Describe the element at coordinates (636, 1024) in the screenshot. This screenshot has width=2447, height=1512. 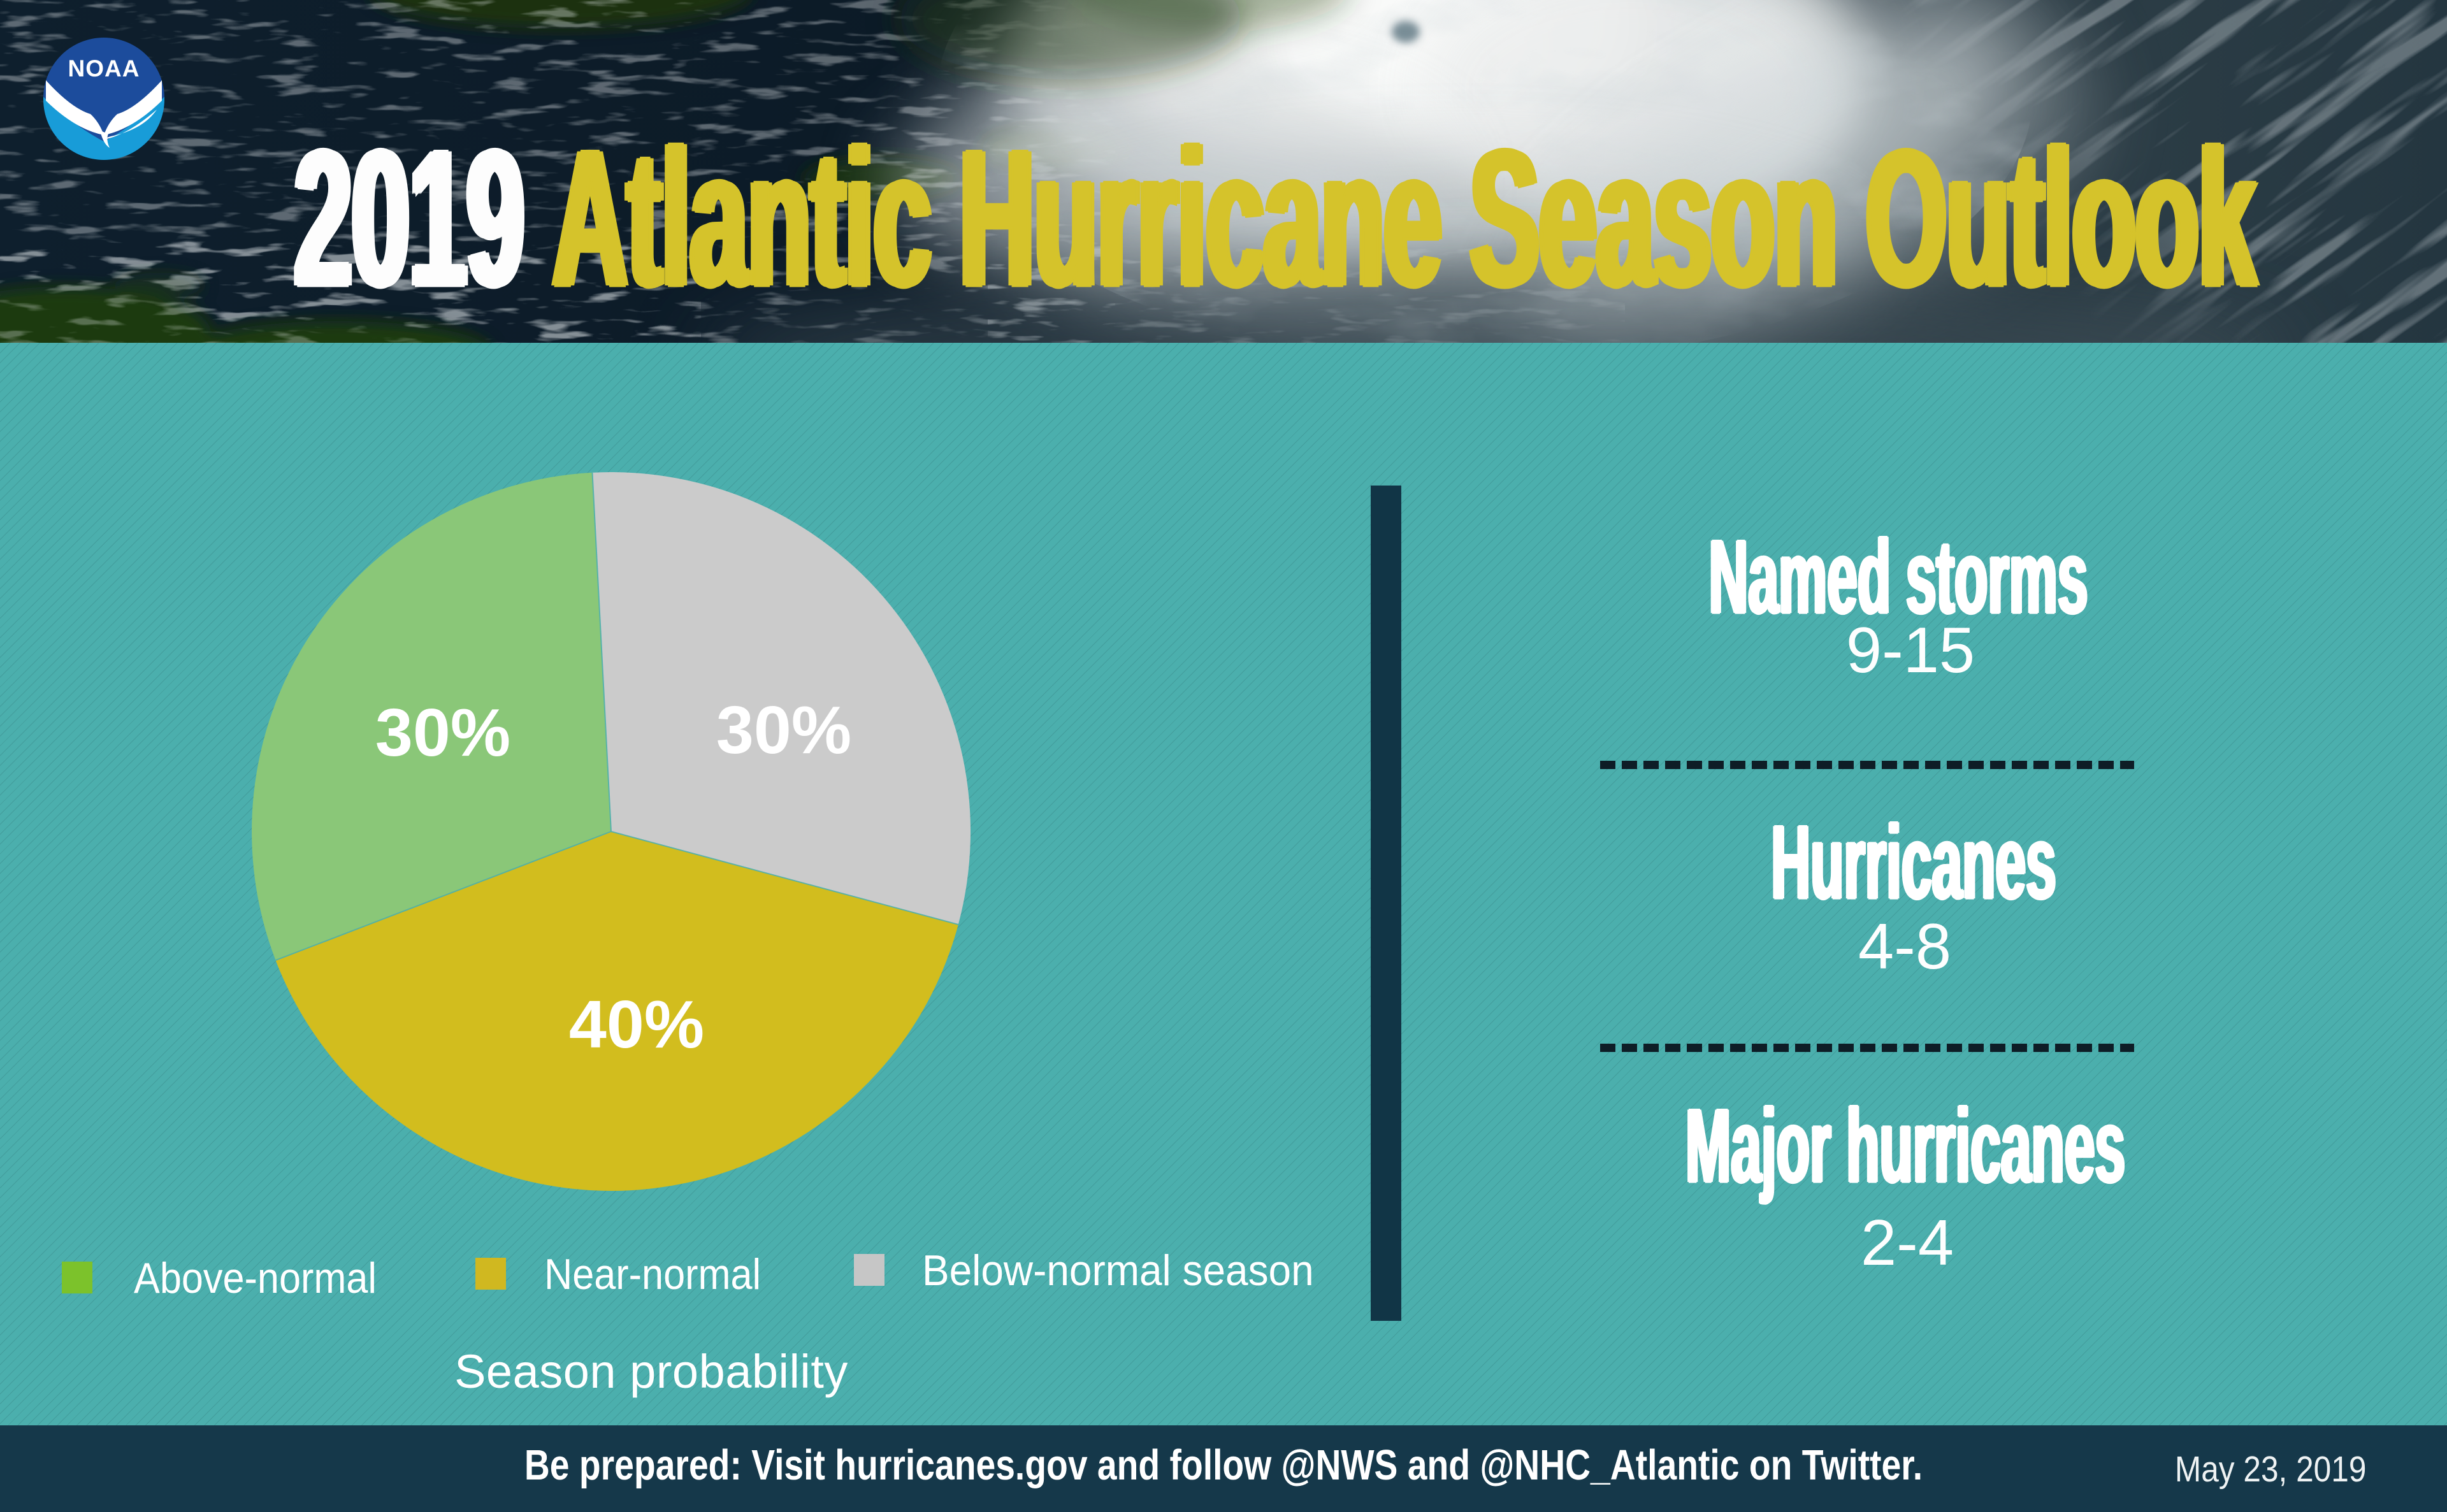
I see `svg-text: 40%` at that location.